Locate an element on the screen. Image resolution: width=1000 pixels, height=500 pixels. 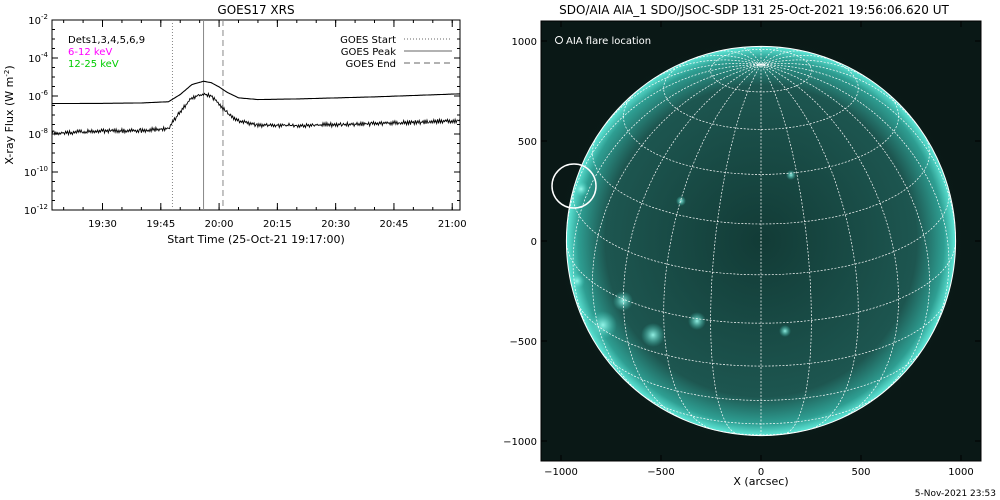
aia-x-tick-label: 1000 is located at coordinates (960, 472).